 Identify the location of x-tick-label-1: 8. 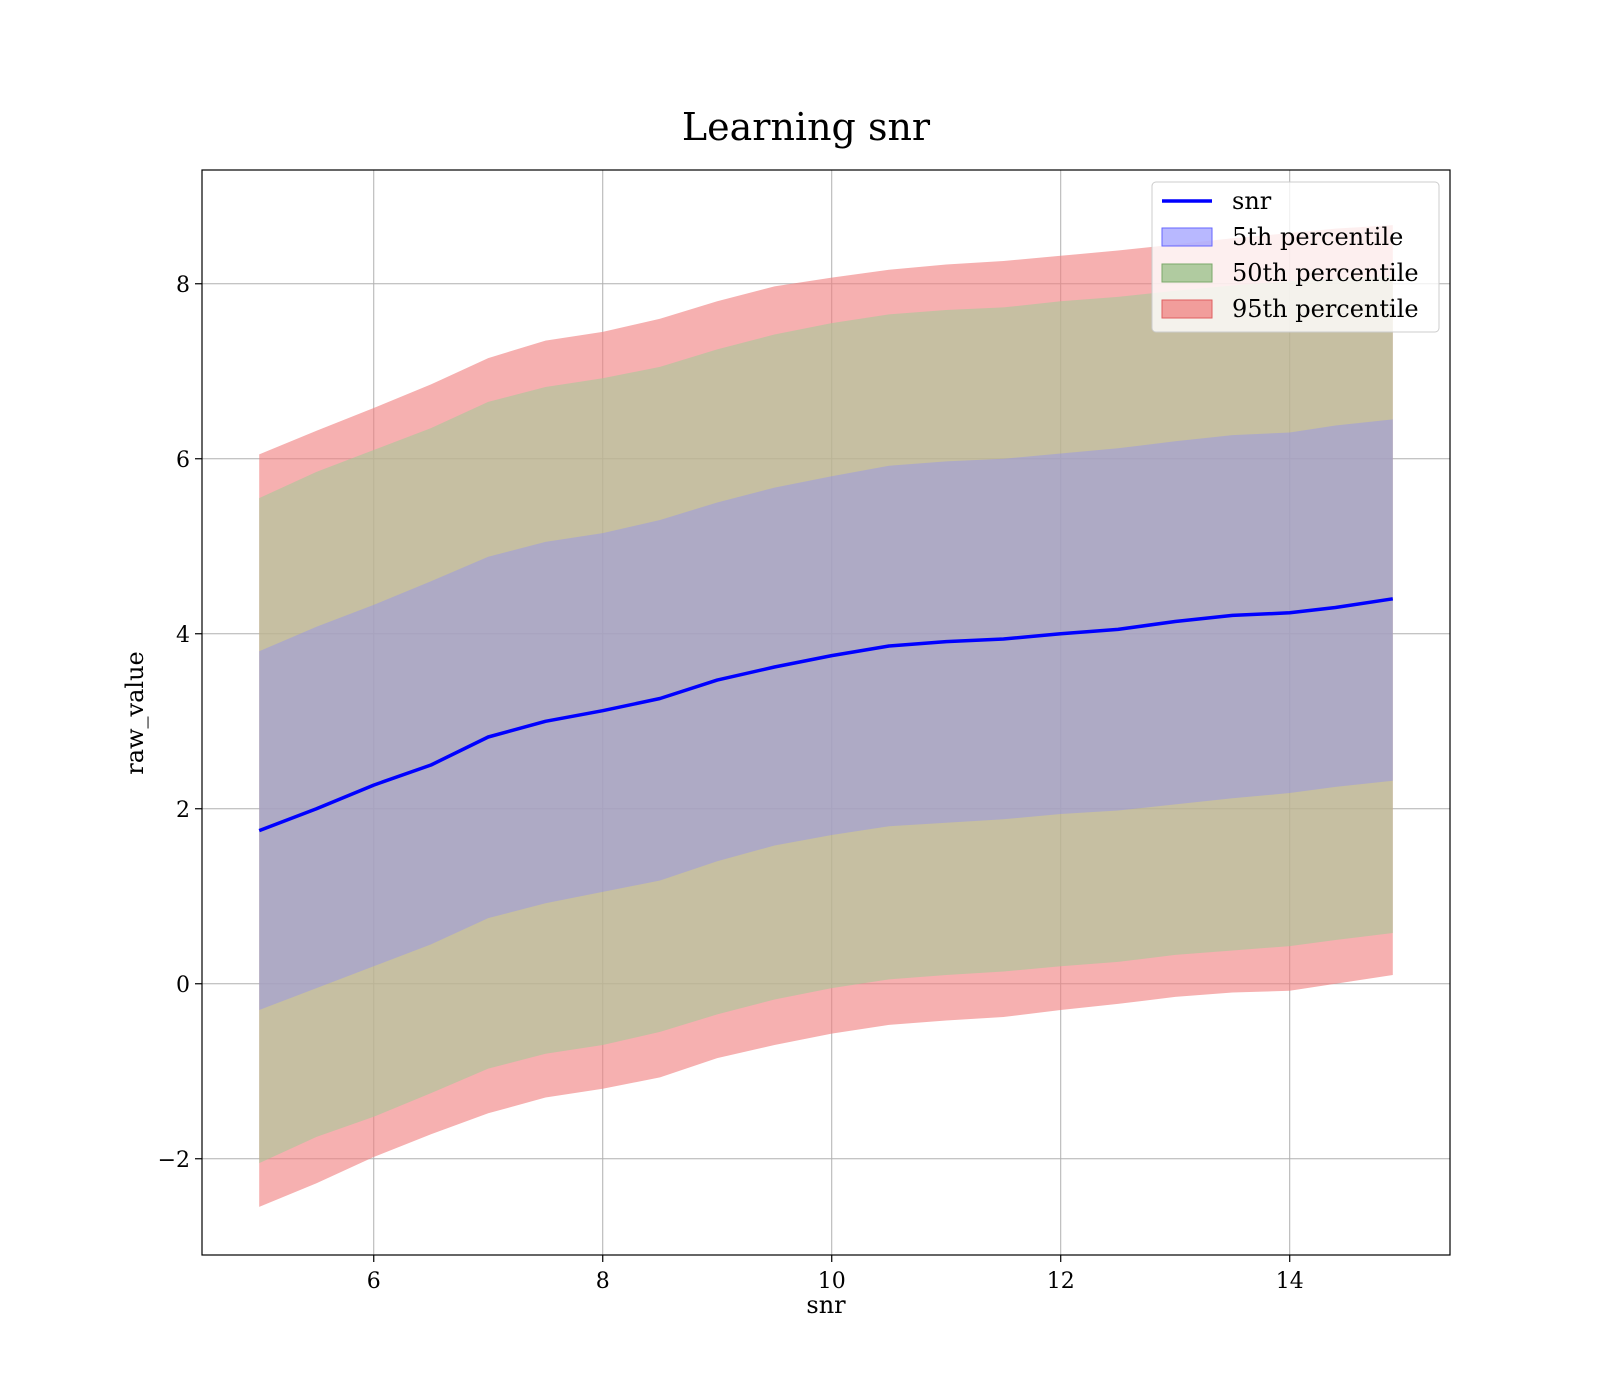
(603, 1281).